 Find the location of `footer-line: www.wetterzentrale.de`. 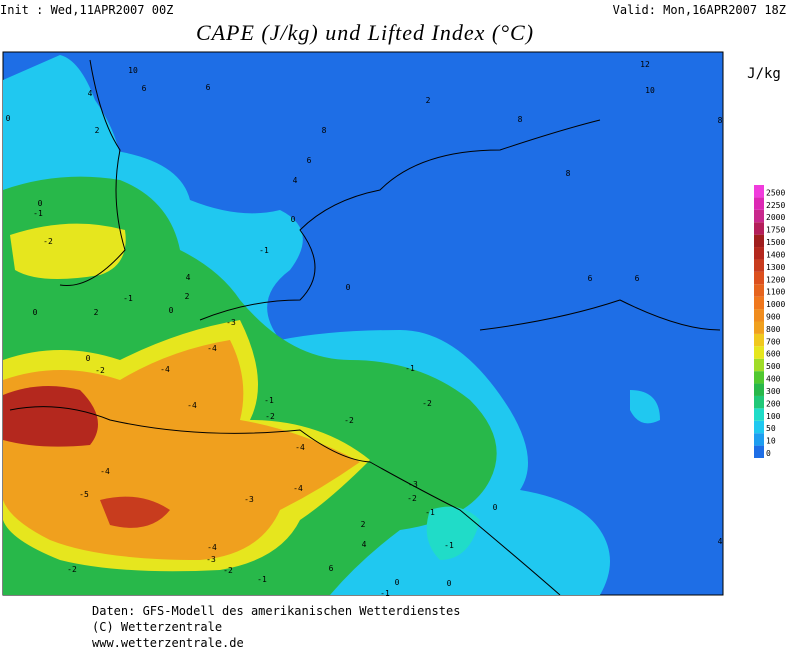

footer-line: www.wetterzentrale.de is located at coordinates (168, 642).